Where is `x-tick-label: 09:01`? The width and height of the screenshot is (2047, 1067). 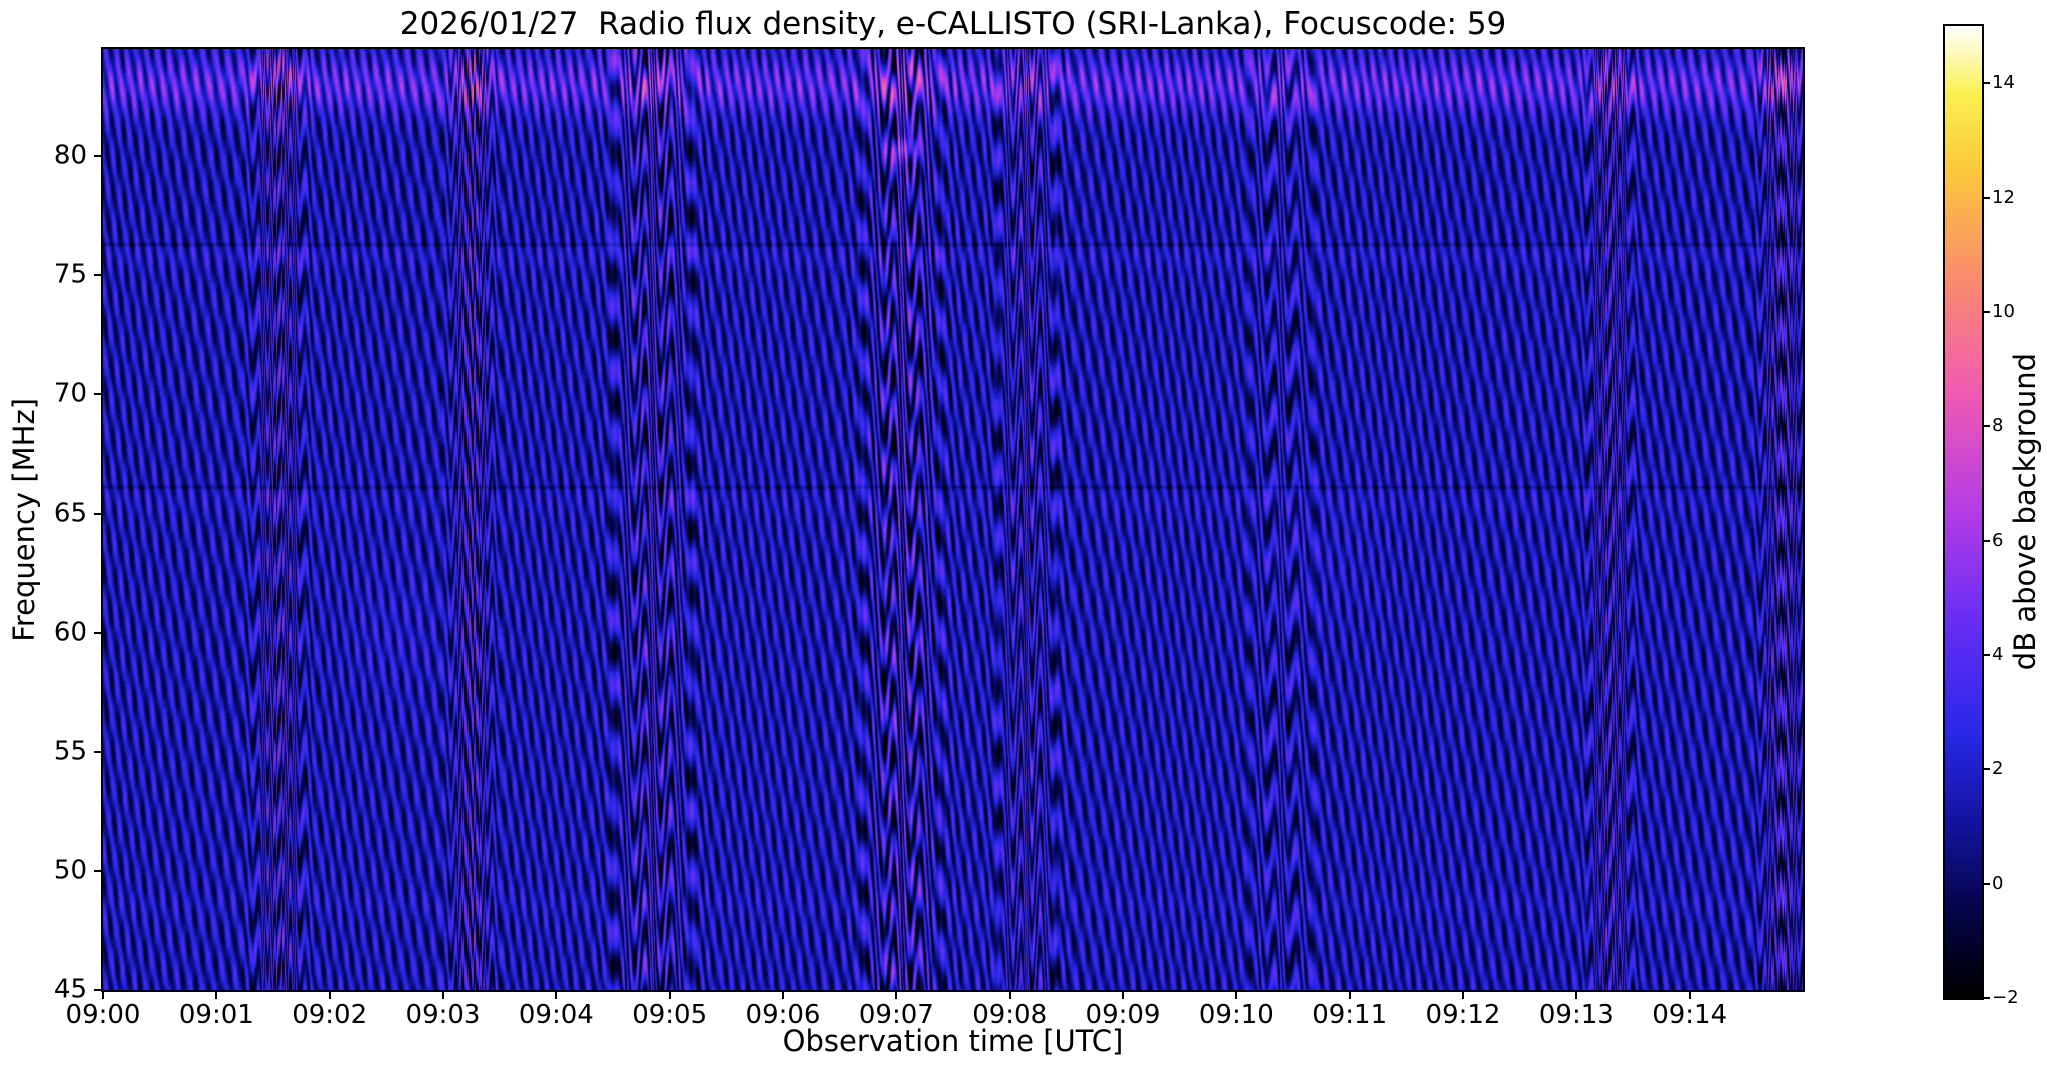 x-tick-label: 09:01 is located at coordinates (216, 1015).